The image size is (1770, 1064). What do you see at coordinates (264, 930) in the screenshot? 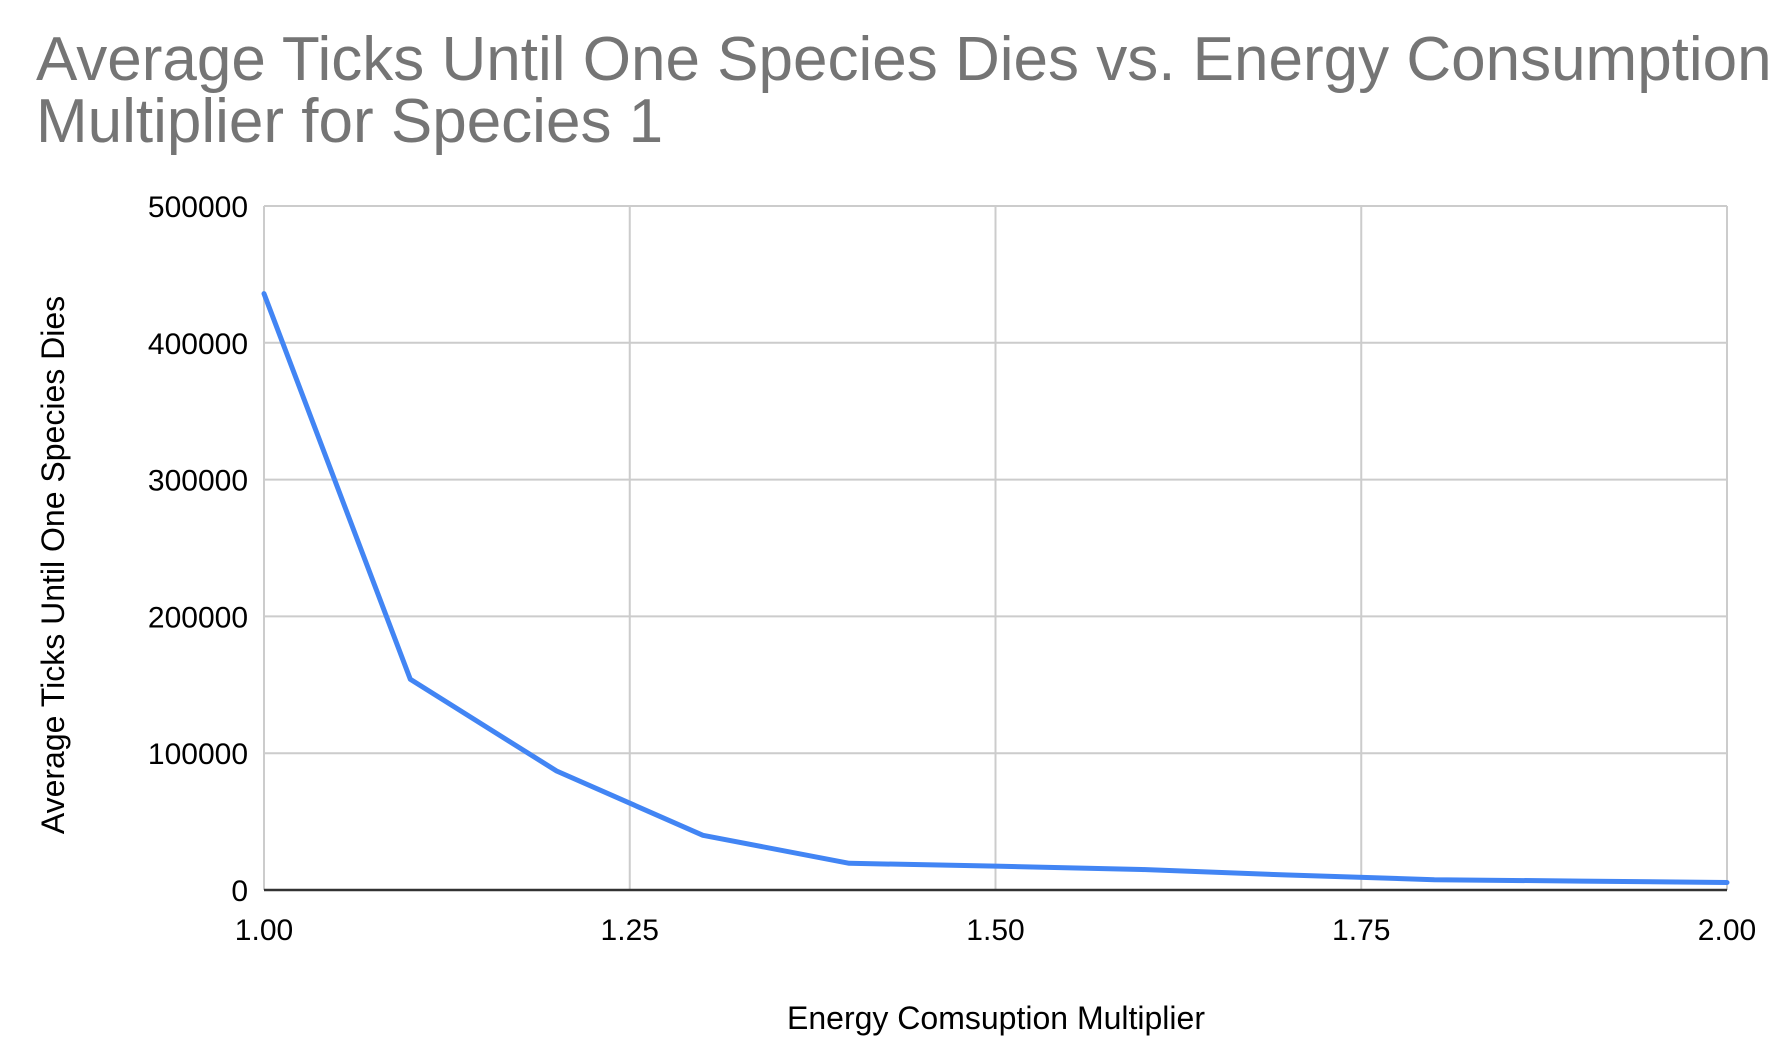
I see `x-tick-label: 1.00` at bounding box center [264, 930].